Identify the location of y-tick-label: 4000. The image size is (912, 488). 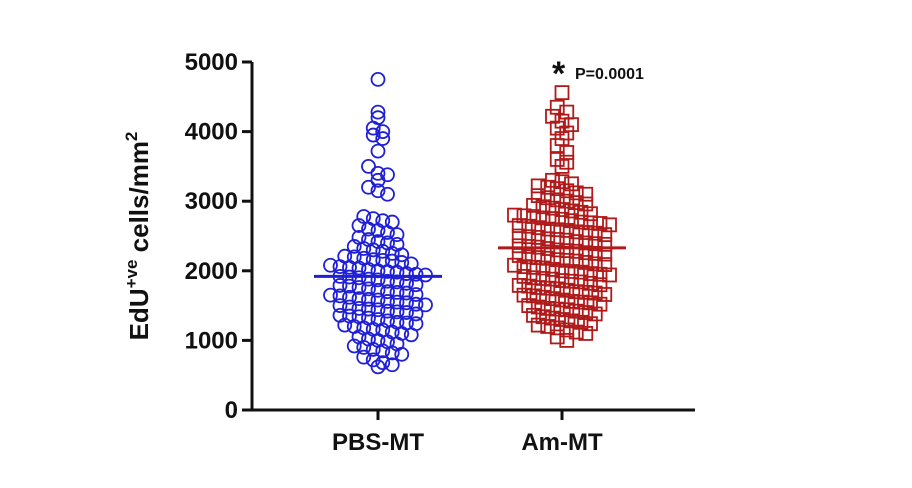
(211, 132).